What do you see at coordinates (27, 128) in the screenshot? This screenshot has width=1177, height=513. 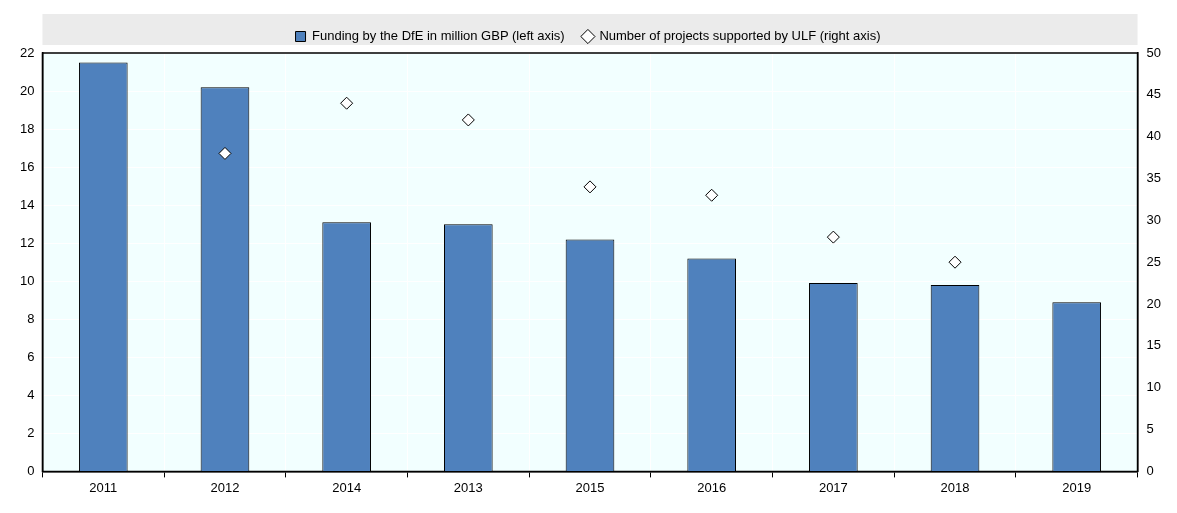 I see `y-tick-label: 18` at bounding box center [27, 128].